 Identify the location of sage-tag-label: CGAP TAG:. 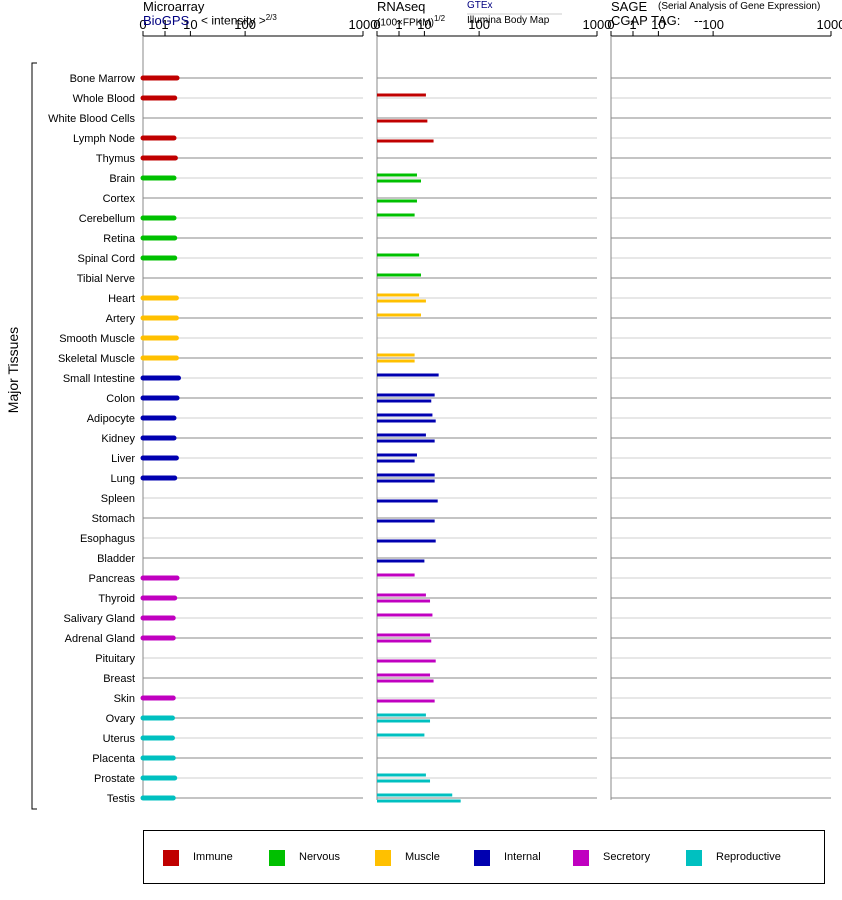
(646, 20).